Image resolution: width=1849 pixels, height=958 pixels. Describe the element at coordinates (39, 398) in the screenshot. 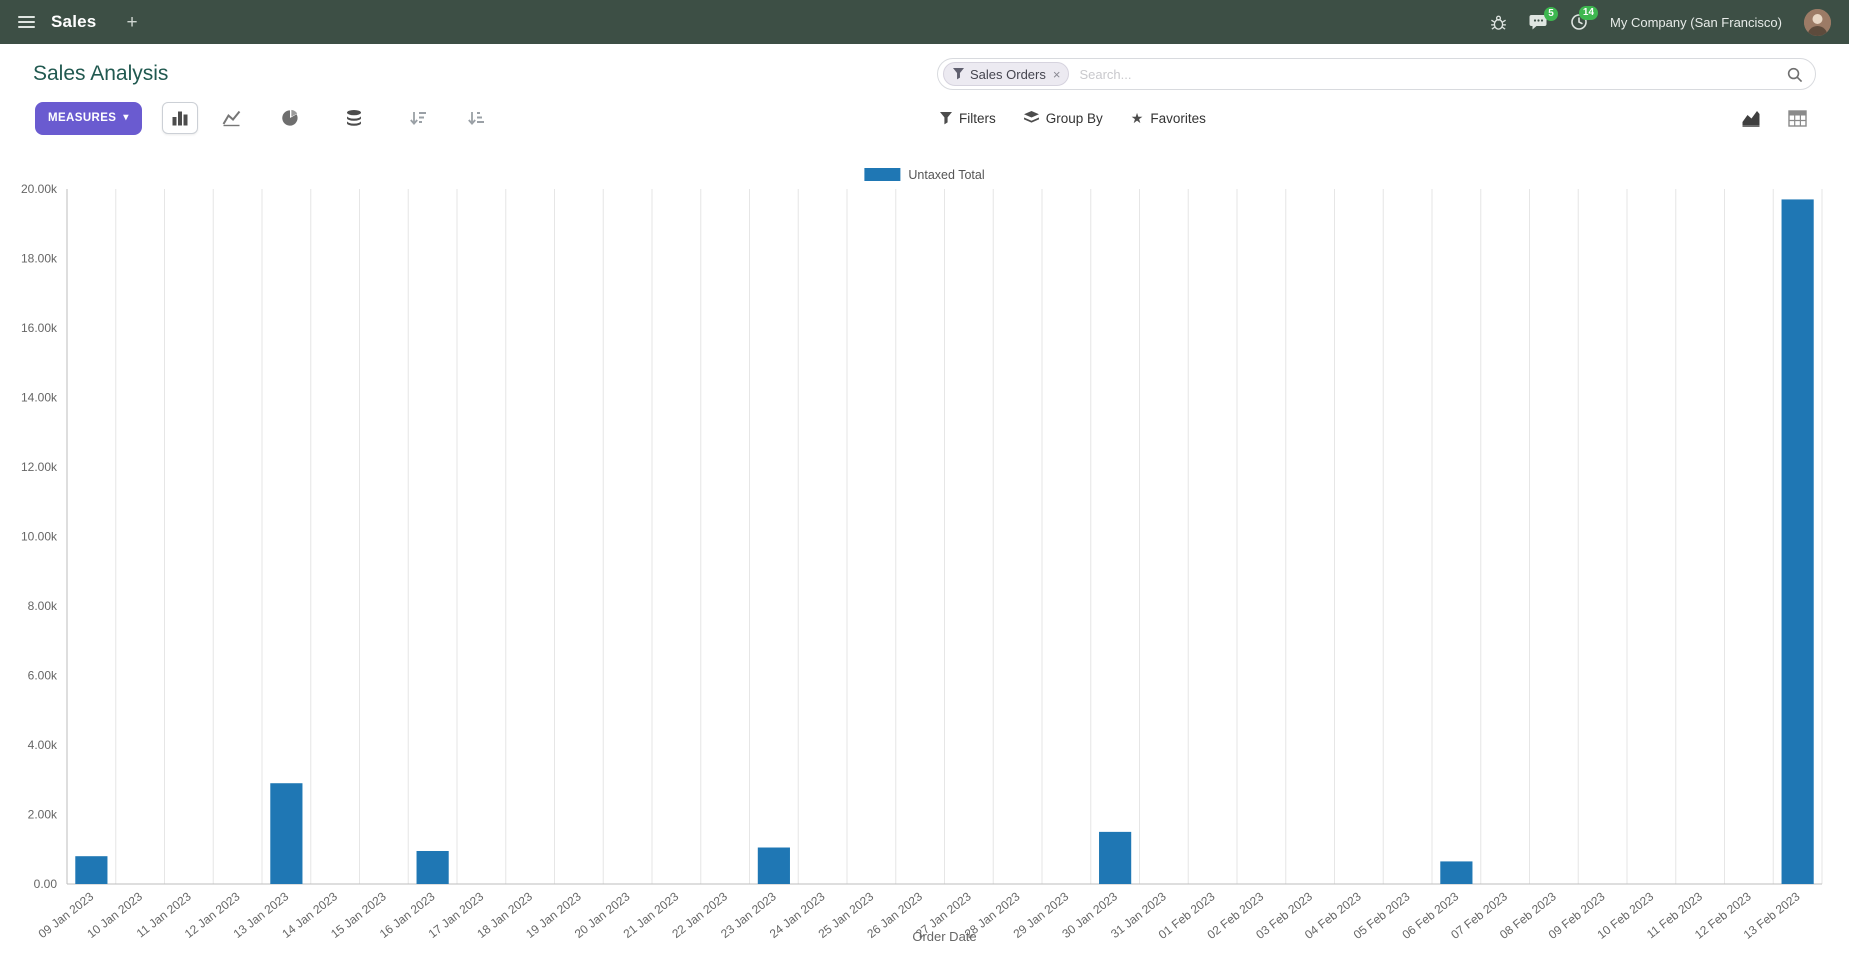

I see `y-tick-label: 14.00k` at that location.